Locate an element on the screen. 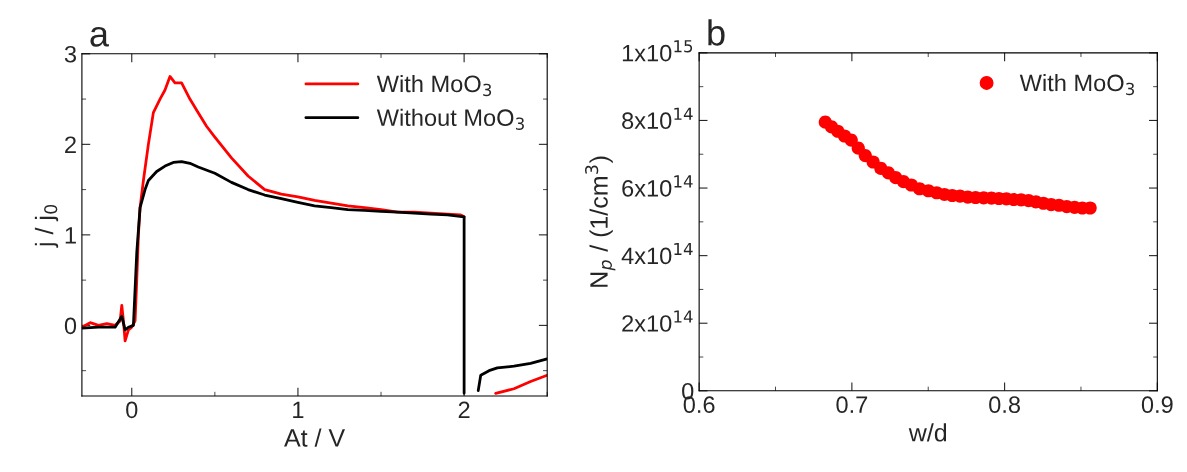  x-tick-label: 0.8 is located at coordinates (1004, 405).